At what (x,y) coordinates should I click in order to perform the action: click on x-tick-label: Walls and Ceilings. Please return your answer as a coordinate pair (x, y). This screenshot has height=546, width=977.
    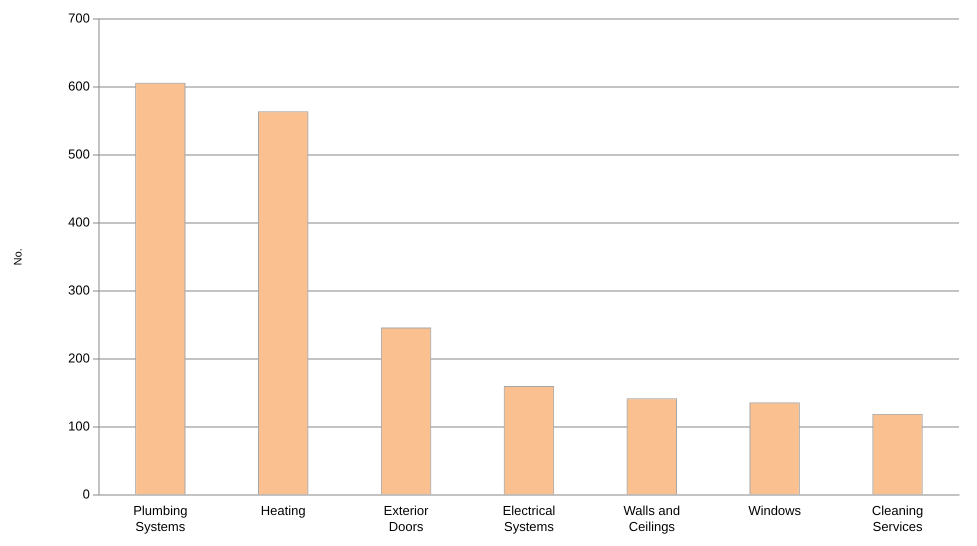
    Looking at the image, I should click on (652, 518).